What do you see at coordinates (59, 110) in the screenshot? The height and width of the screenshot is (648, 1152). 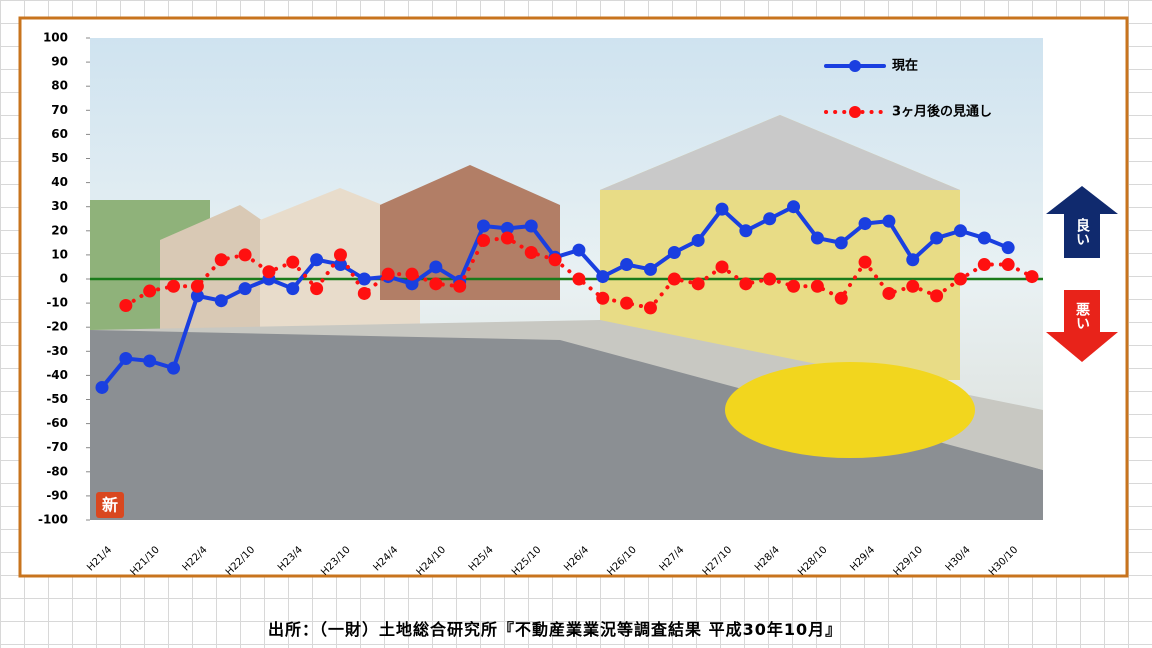 I see `y-tick-label: 70` at bounding box center [59, 110].